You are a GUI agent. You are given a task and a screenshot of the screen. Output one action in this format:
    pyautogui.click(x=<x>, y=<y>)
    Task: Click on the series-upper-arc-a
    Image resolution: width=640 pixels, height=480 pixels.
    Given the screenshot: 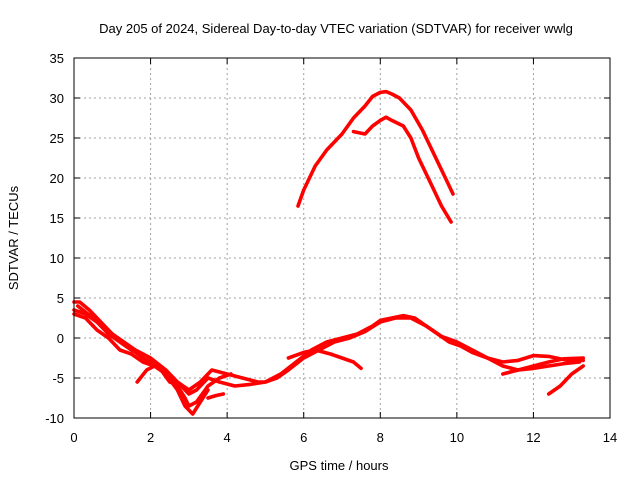 What is the action you would take?
    pyautogui.click(x=375, y=148)
    